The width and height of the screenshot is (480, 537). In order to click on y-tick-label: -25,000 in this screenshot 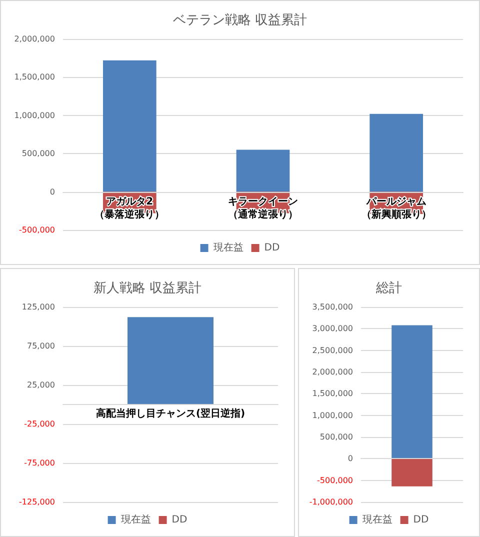, I will do `click(39, 424)`.